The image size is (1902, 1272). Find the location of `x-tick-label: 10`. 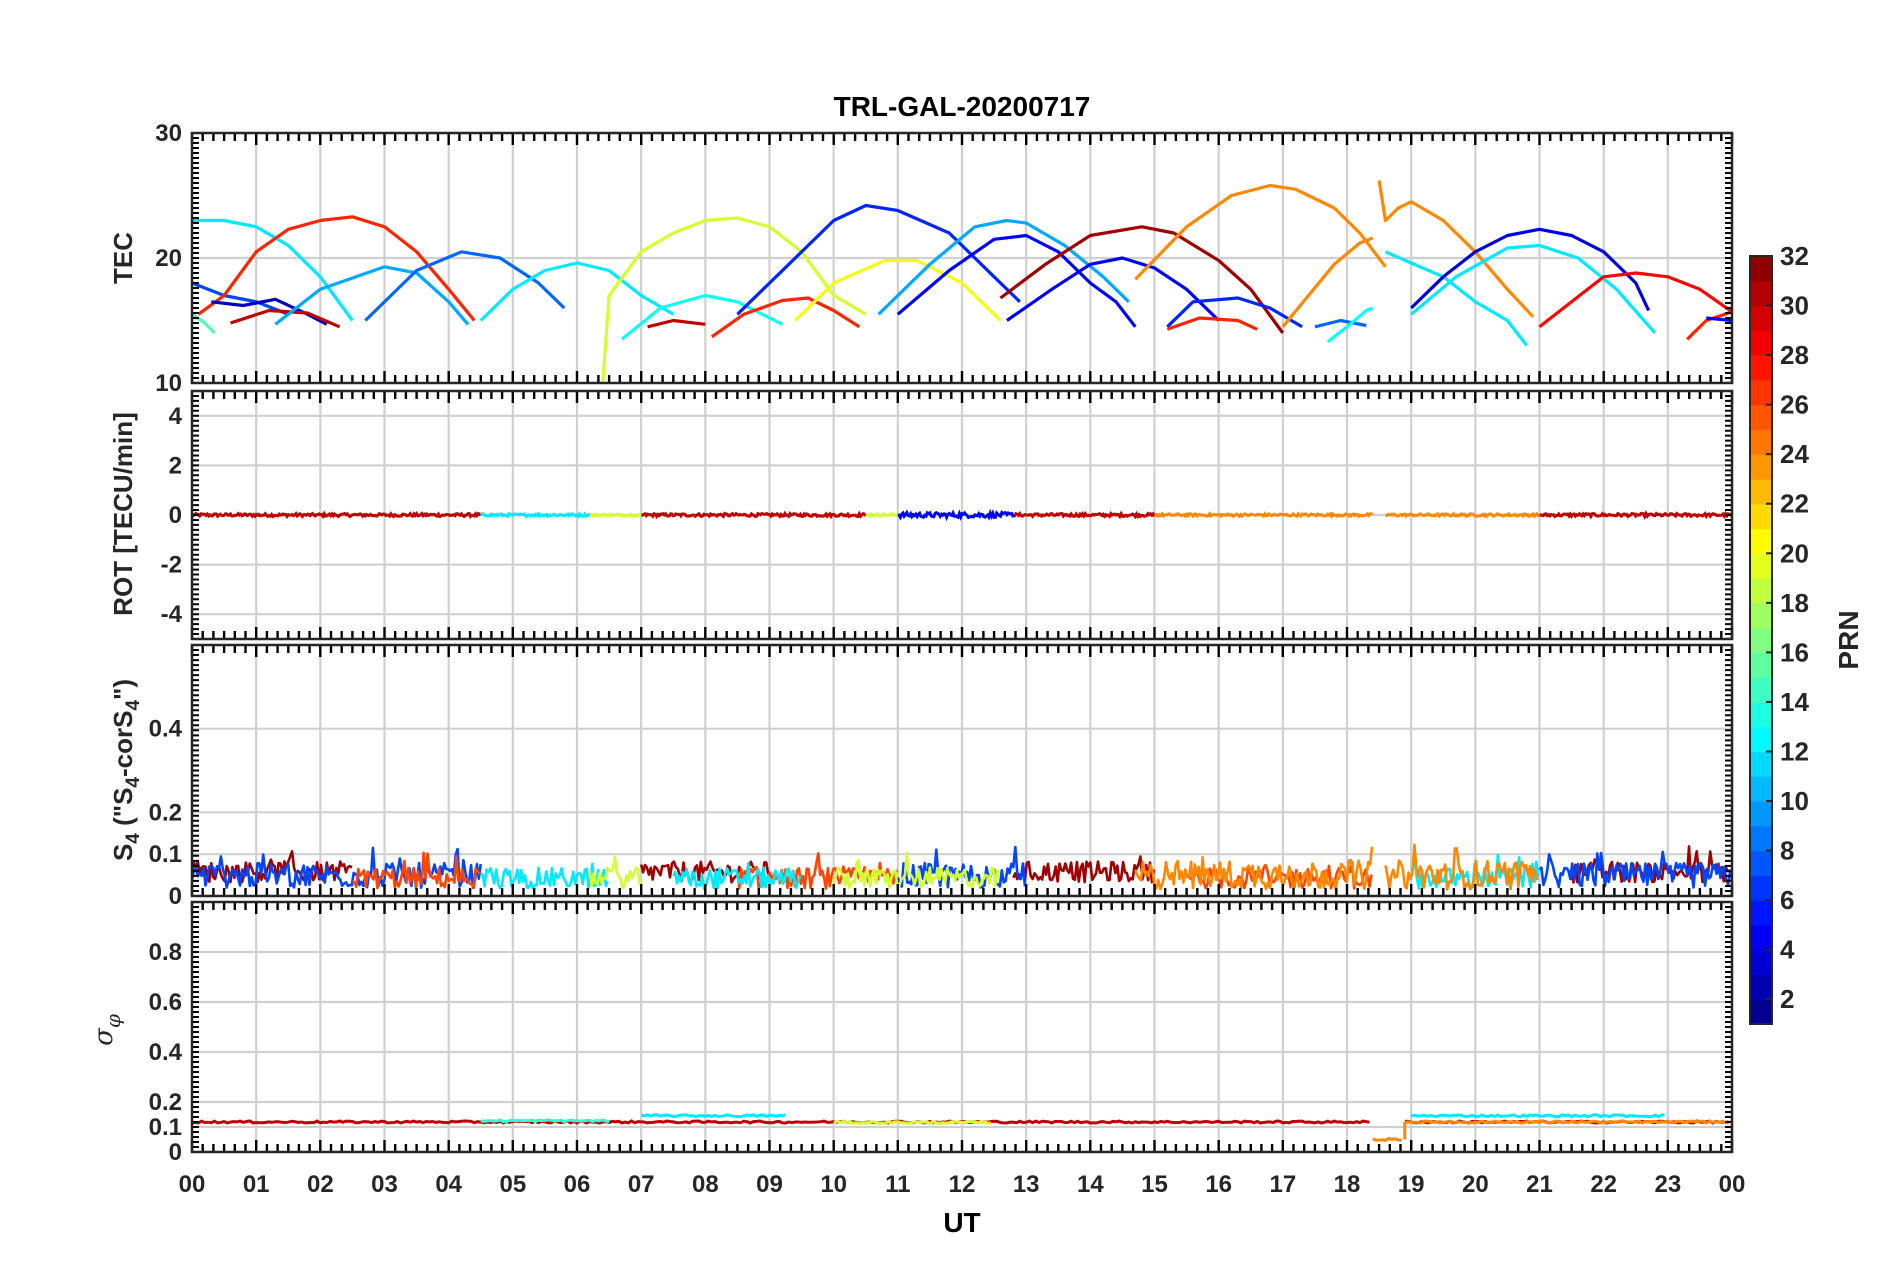

x-tick-label: 10 is located at coordinates (833, 1184).